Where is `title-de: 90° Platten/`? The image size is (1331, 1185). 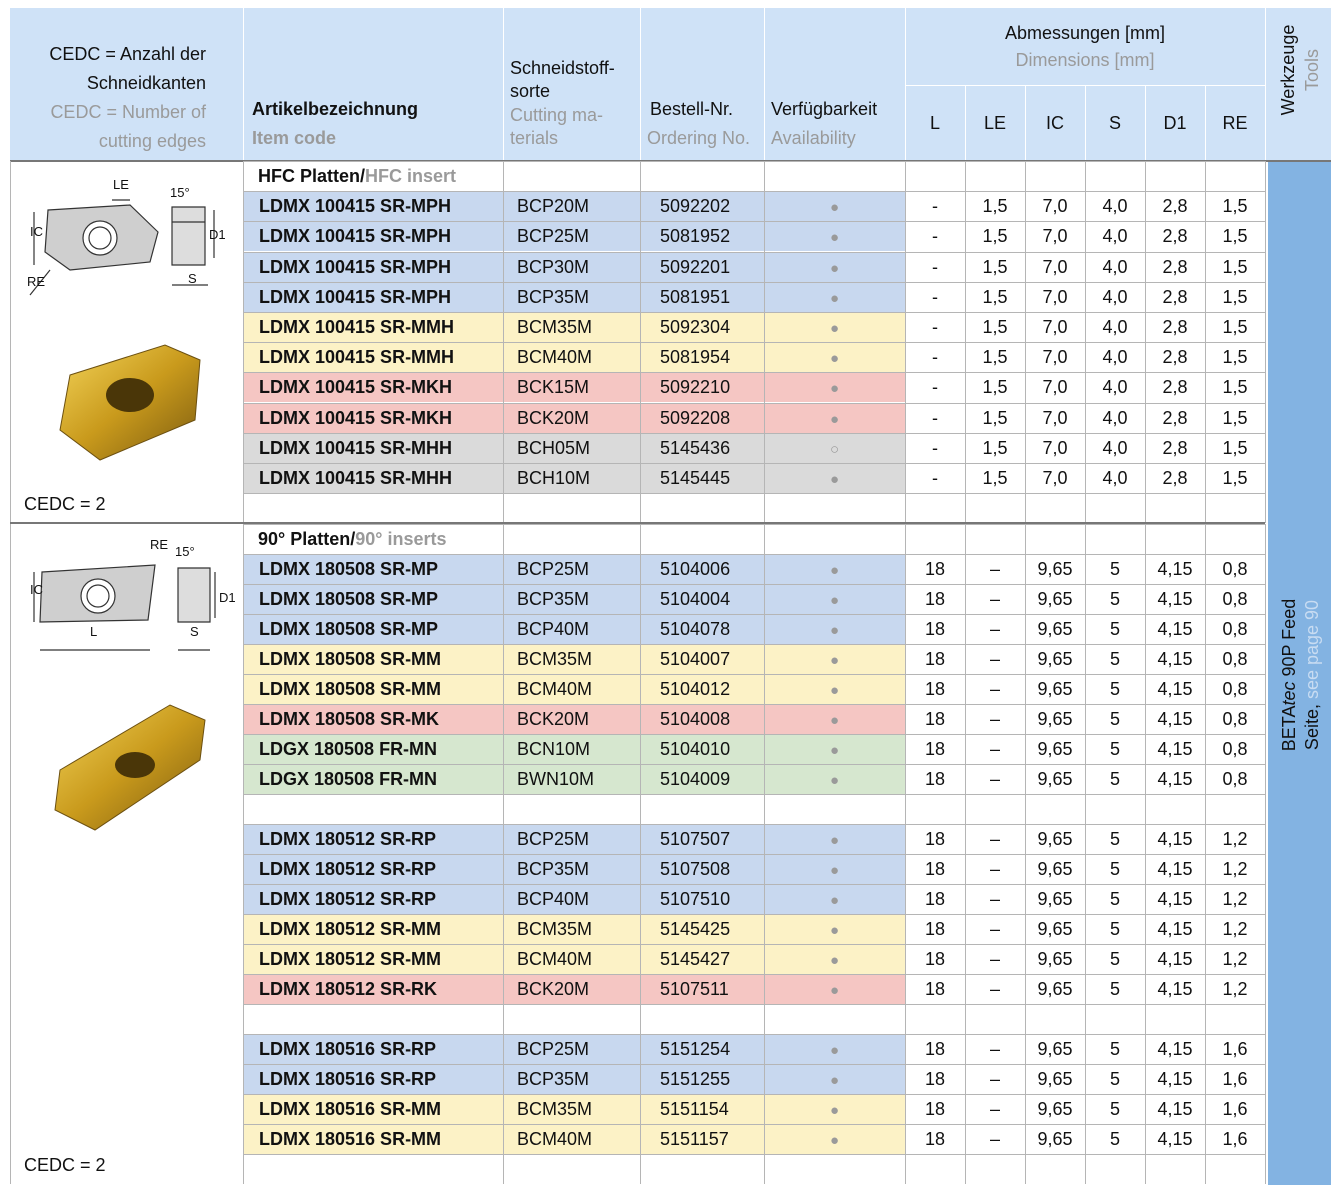
title-de: 90° Platten/ is located at coordinates (307, 539).